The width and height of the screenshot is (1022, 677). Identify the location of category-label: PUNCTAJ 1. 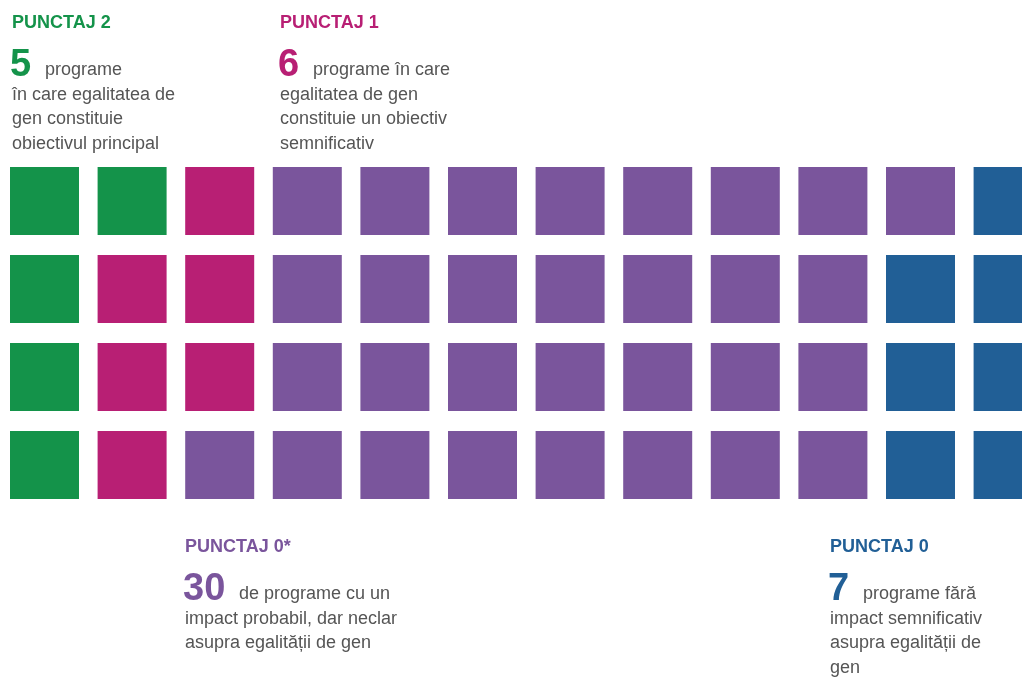
(329, 22).